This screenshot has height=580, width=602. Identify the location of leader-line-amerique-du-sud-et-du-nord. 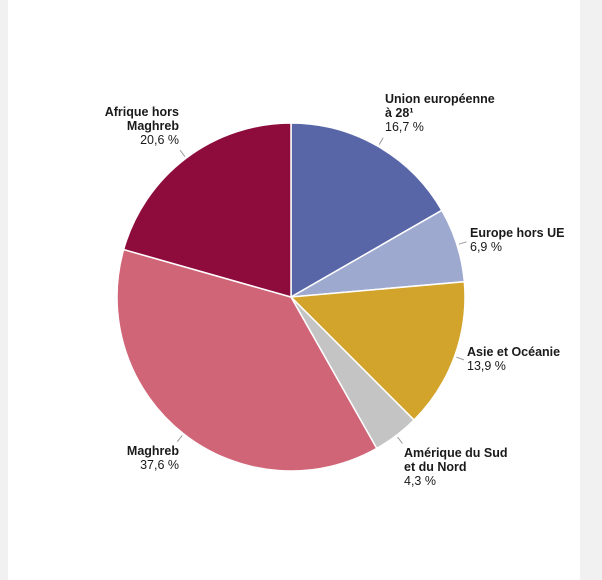
(400, 440).